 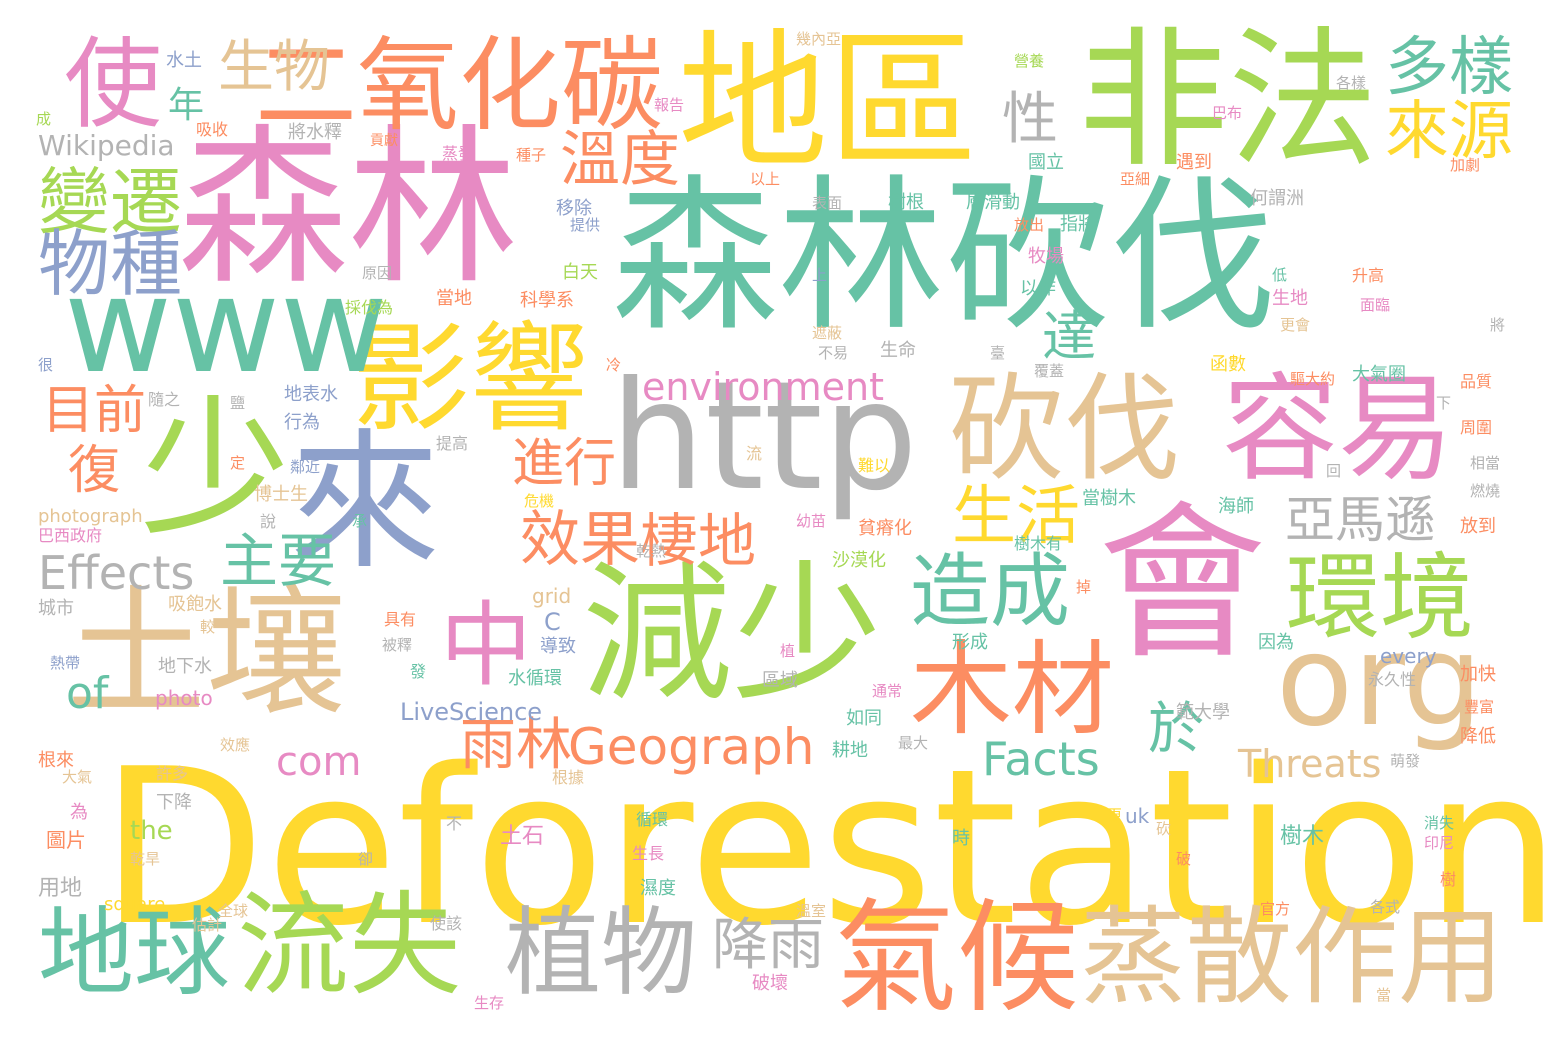 I want to click on word-source: 來源, so click(x=1449, y=132).